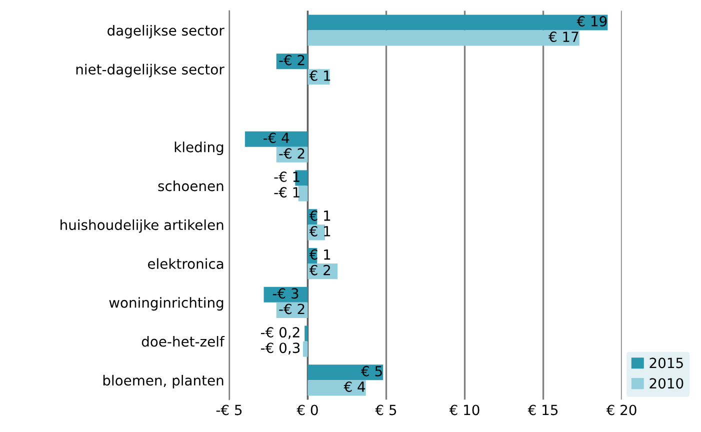  I want to click on x-tick-label: € 15, so click(543, 410).